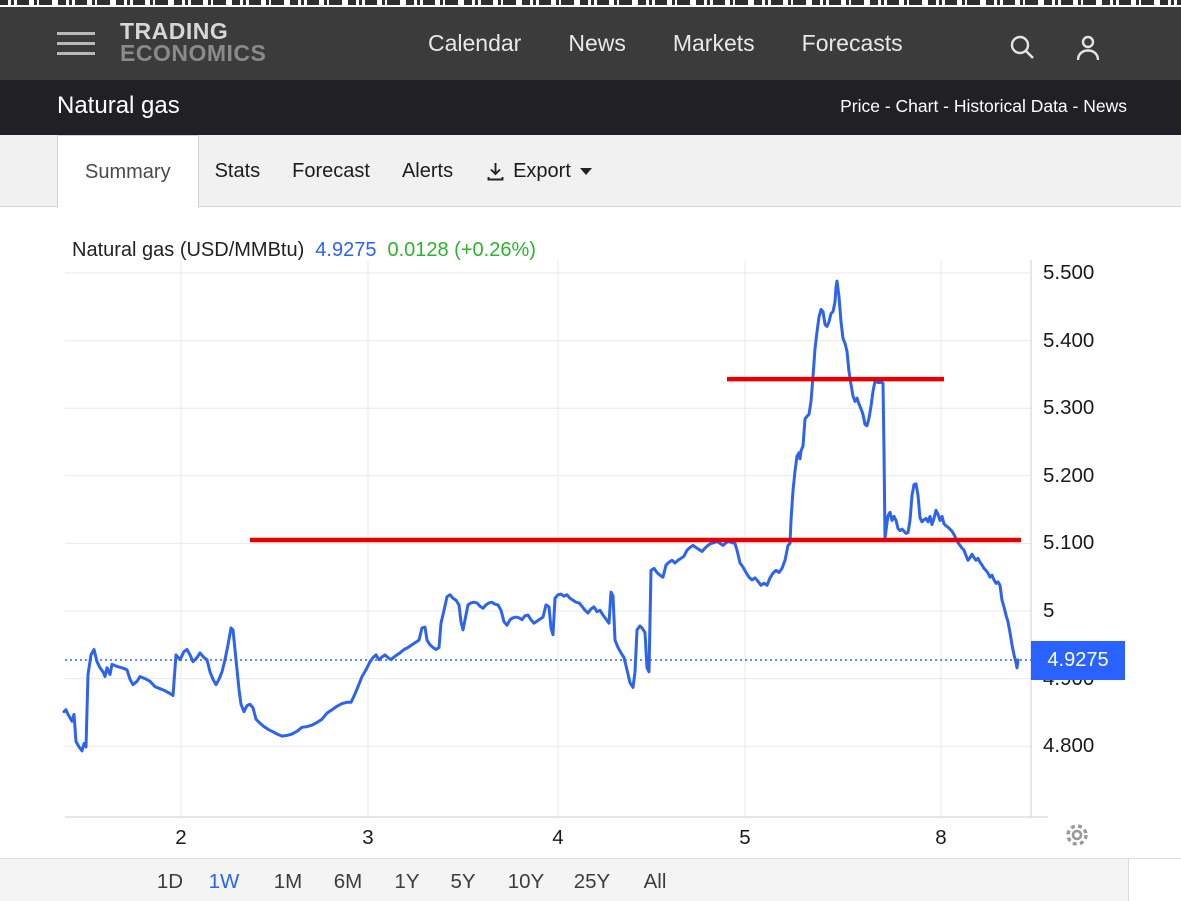 This screenshot has width=1181, height=901. I want to click on range-button-1w: 1W, so click(224, 881).